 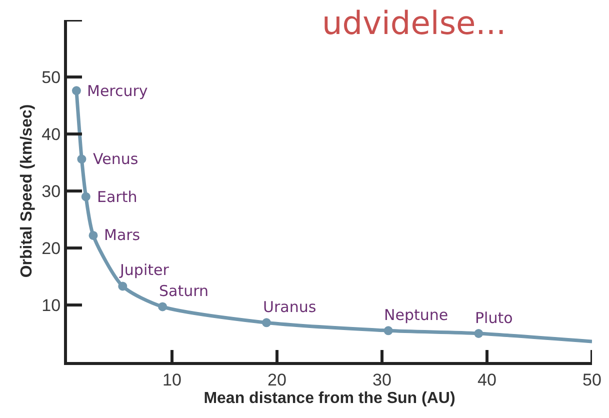 What do you see at coordinates (117, 197) in the screenshot?
I see `annotation: Earth` at bounding box center [117, 197].